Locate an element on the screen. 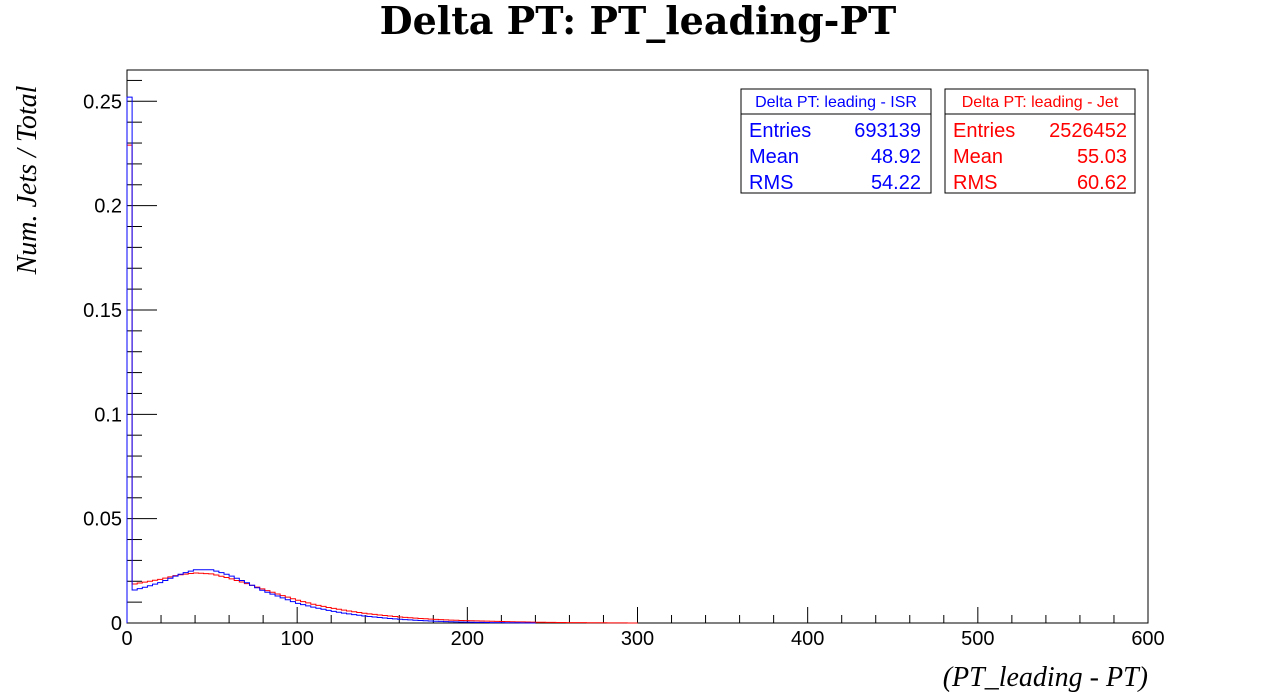 This screenshot has width=1276, height=692. stats-jet-entries-value: 2526452 is located at coordinates (1088, 131).